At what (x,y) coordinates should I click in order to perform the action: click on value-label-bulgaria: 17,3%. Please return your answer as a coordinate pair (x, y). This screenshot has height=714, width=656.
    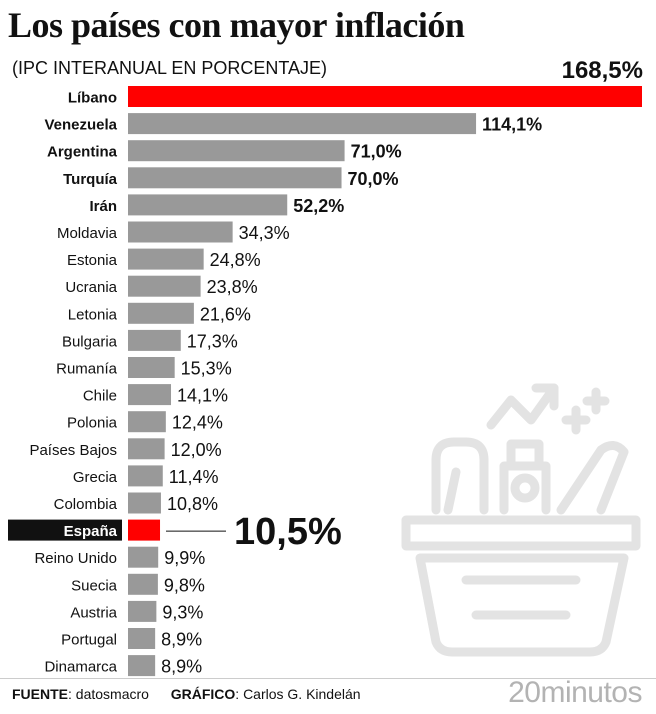
    Looking at the image, I should click on (212, 341).